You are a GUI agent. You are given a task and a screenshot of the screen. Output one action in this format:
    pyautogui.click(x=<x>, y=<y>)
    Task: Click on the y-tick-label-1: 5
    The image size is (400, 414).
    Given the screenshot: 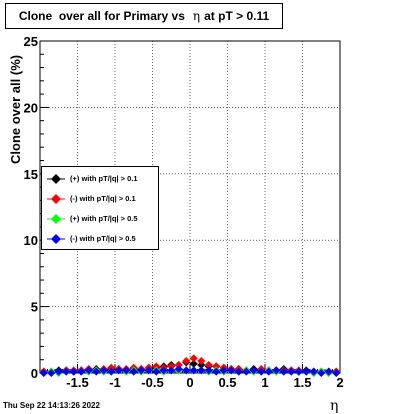 What is the action you would take?
    pyautogui.click(x=34, y=307)
    